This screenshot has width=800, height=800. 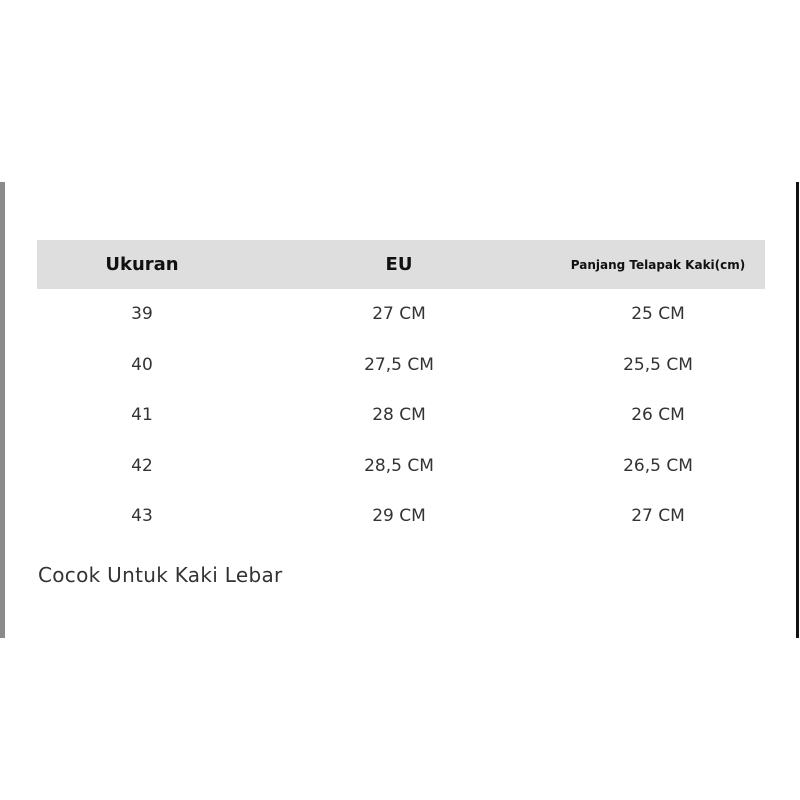 What do you see at coordinates (658, 314) in the screenshot?
I see `cell-foot-length: 25 CM` at bounding box center [658, 314].